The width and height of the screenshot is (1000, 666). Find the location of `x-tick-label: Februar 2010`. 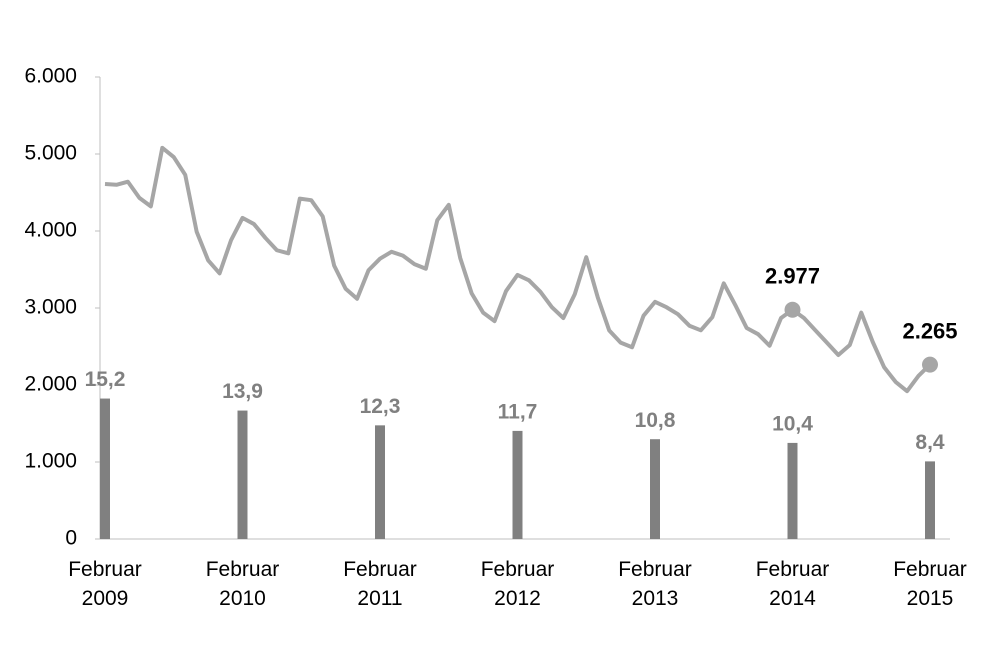

x-tick-label: Februar 2010 is located at coordinates (242, 584).